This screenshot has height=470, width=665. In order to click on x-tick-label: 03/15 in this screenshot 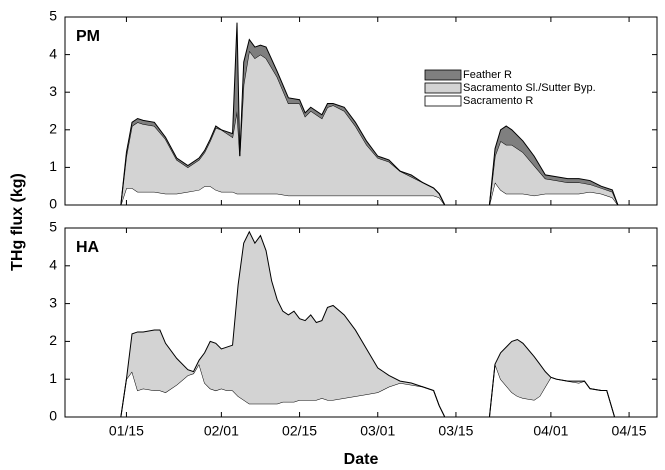, I will do `click(455, 431)`.